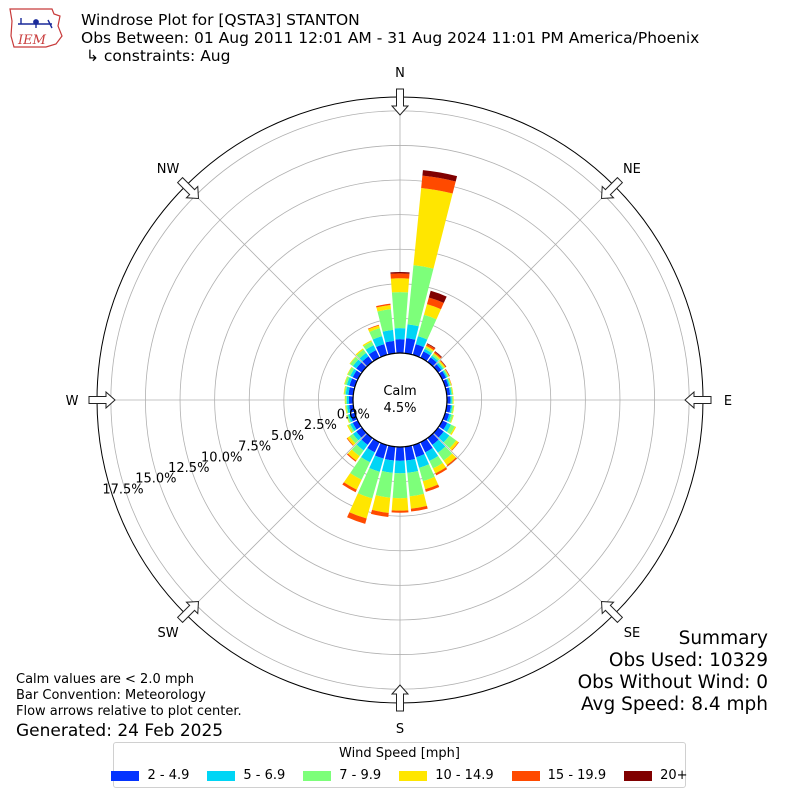 This screenshot has height=800, width=800. Describe the element at coordinates (105, 679) in the screenshot. I see `calm-note: Calm values are < 2.0 mph` at that location.